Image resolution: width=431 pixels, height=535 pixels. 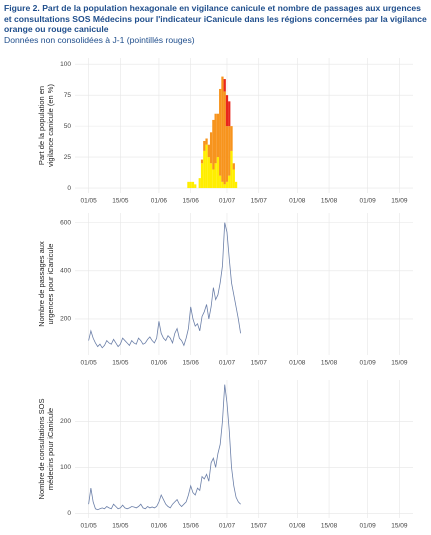 I want to click on y-axis-label: médecins pour iCanicule, so click(x=50, y=449).